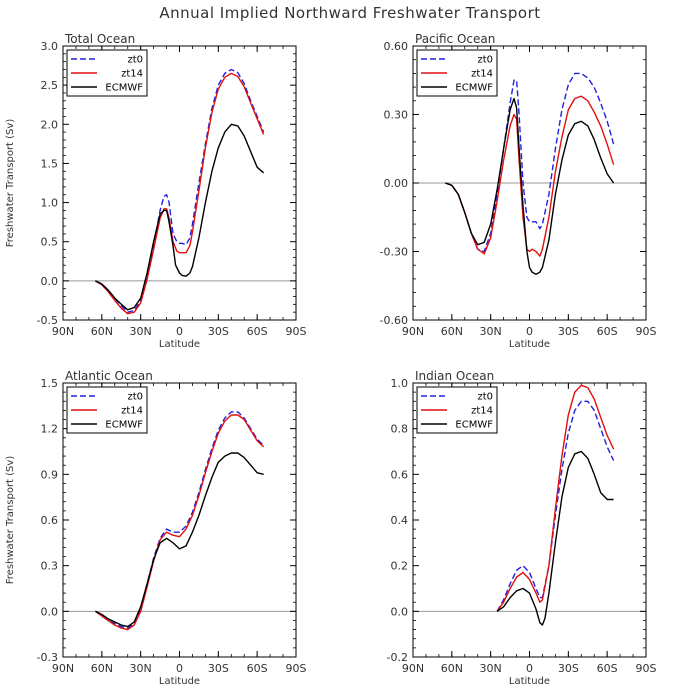  I want to click on y-tick-label: 0.2, so click(400, 566).